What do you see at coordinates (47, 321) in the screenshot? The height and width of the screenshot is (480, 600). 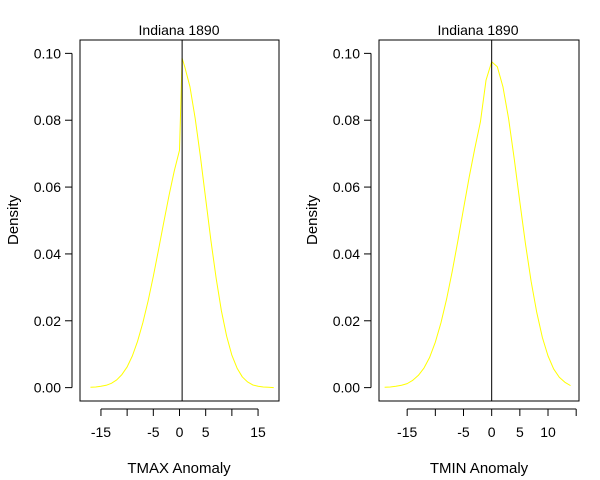 I see `panel-tmax-y-tick-label: 0.02` at bounding box center [47, 321].